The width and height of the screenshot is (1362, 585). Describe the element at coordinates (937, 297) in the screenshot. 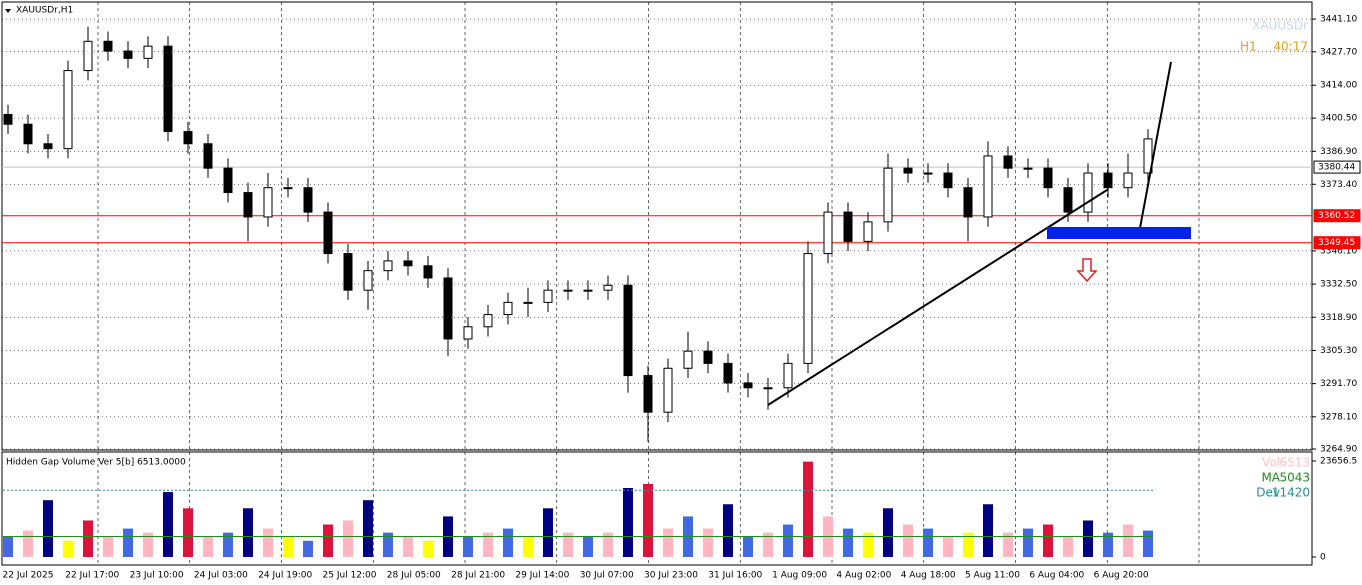

I see `trendline` at that location.